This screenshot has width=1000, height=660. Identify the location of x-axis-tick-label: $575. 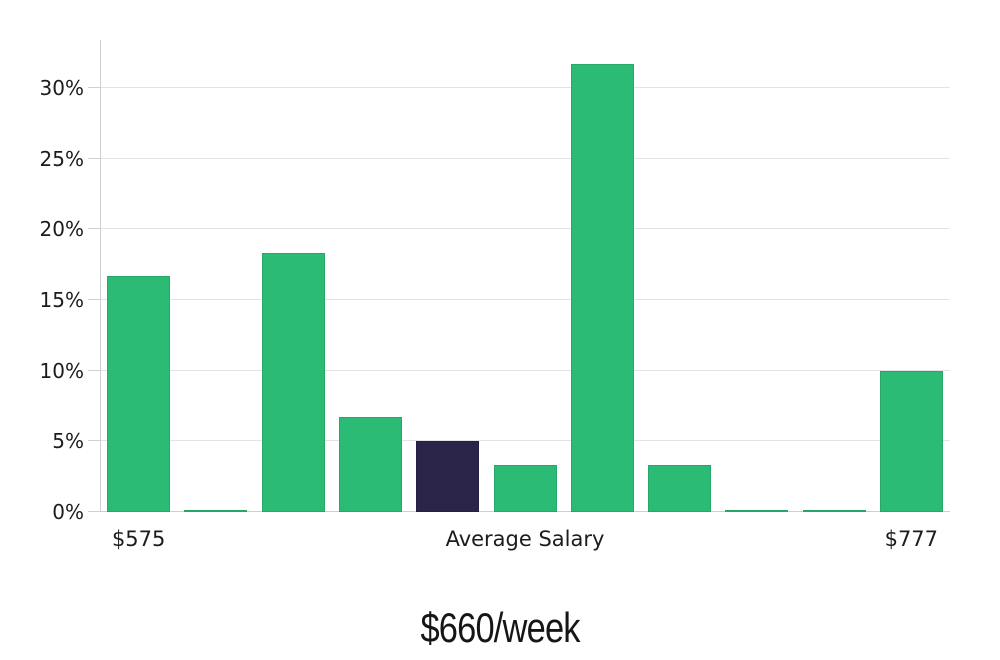
(138, 539).